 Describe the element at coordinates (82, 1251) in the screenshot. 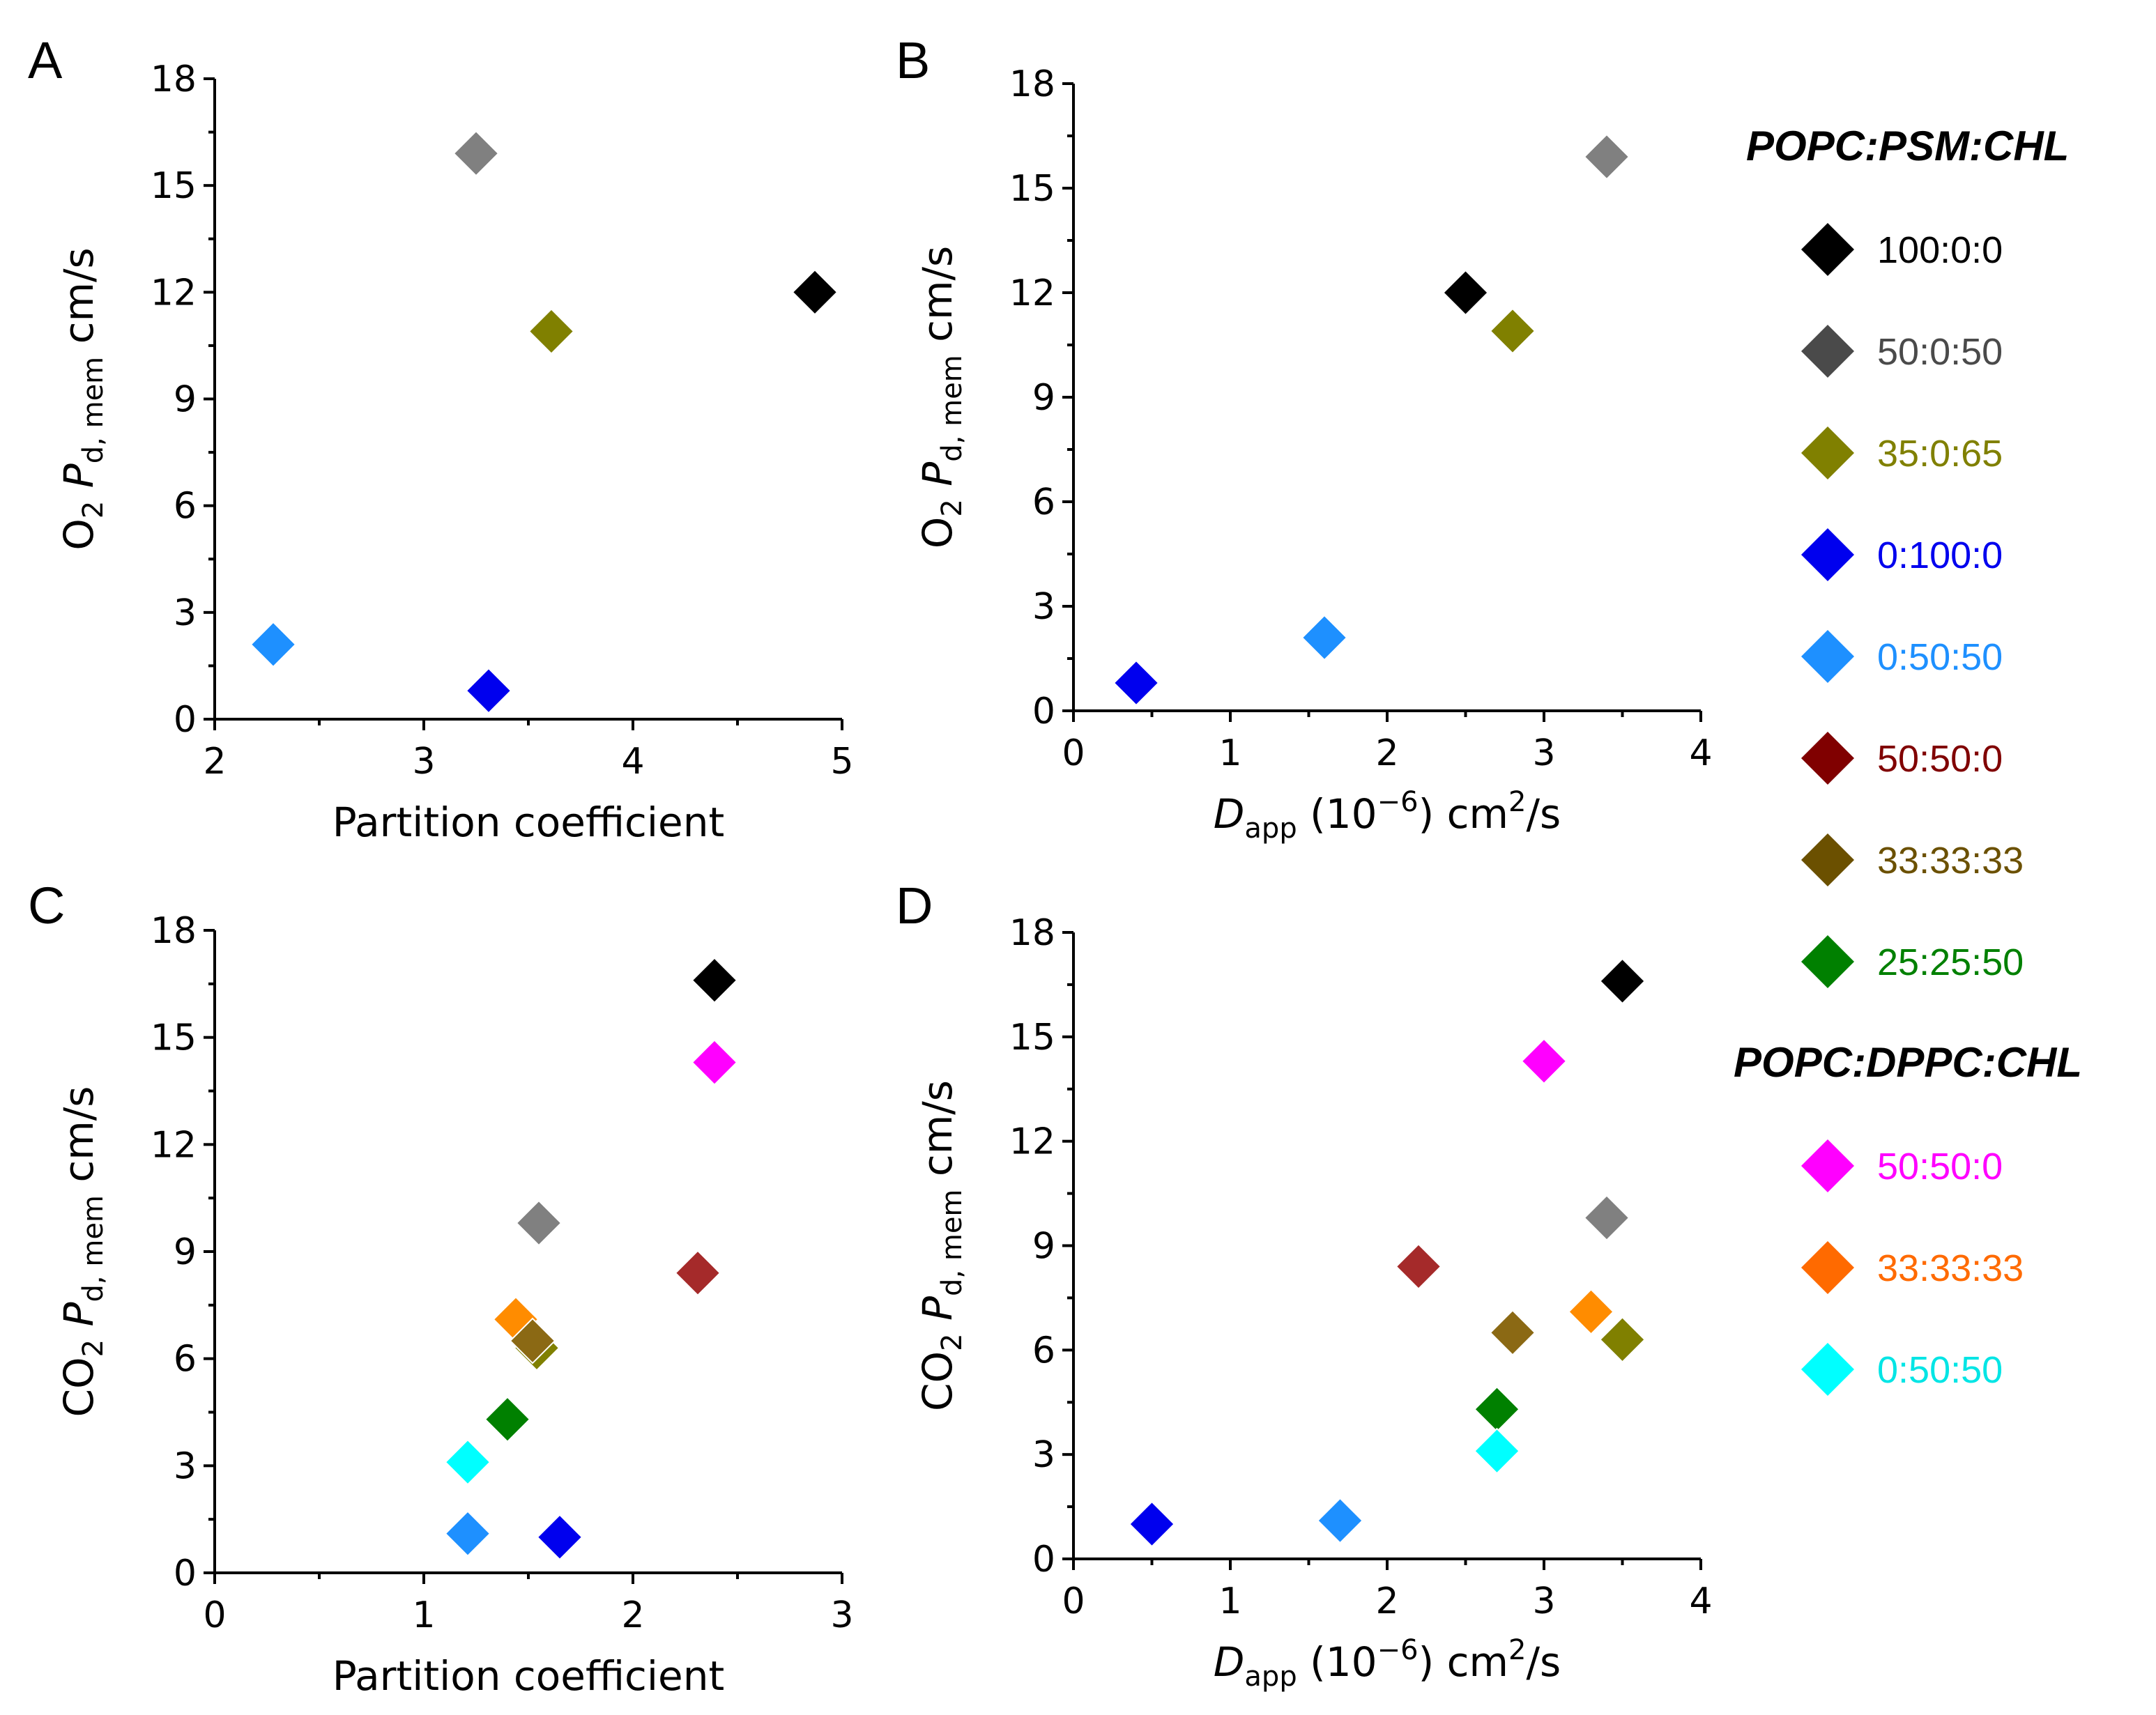

I see `y-axis-title: CO2 Pd, mem cm/s` at that location.